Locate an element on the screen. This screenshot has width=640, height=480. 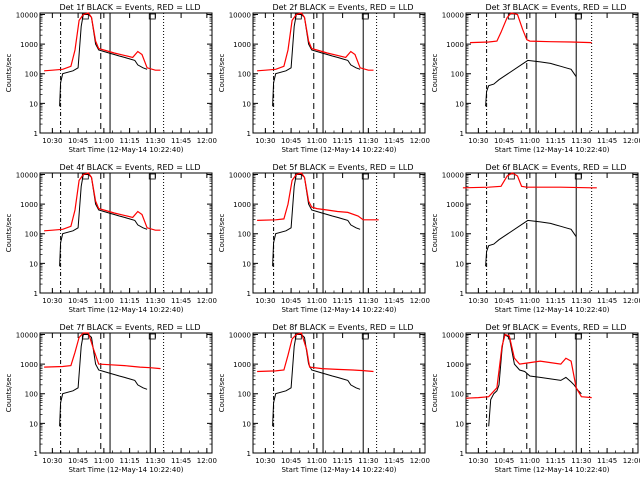
panel-title: Det 3f BLACK = Events, RED = LLD is located at coordinates (555, 7).